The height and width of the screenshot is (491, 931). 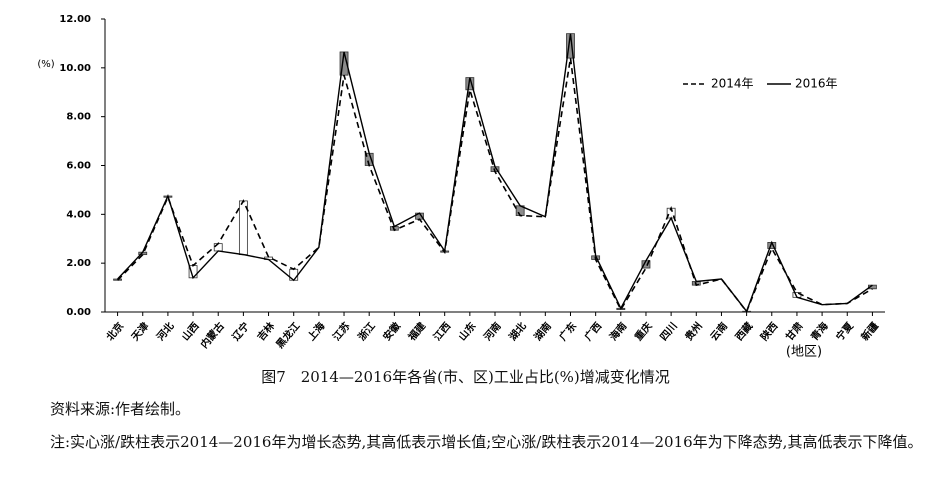 What do you see at coordinates (467, 332) in the screenshot?
I see `x-tick-label: 山东` at bounding box center [467, 332].